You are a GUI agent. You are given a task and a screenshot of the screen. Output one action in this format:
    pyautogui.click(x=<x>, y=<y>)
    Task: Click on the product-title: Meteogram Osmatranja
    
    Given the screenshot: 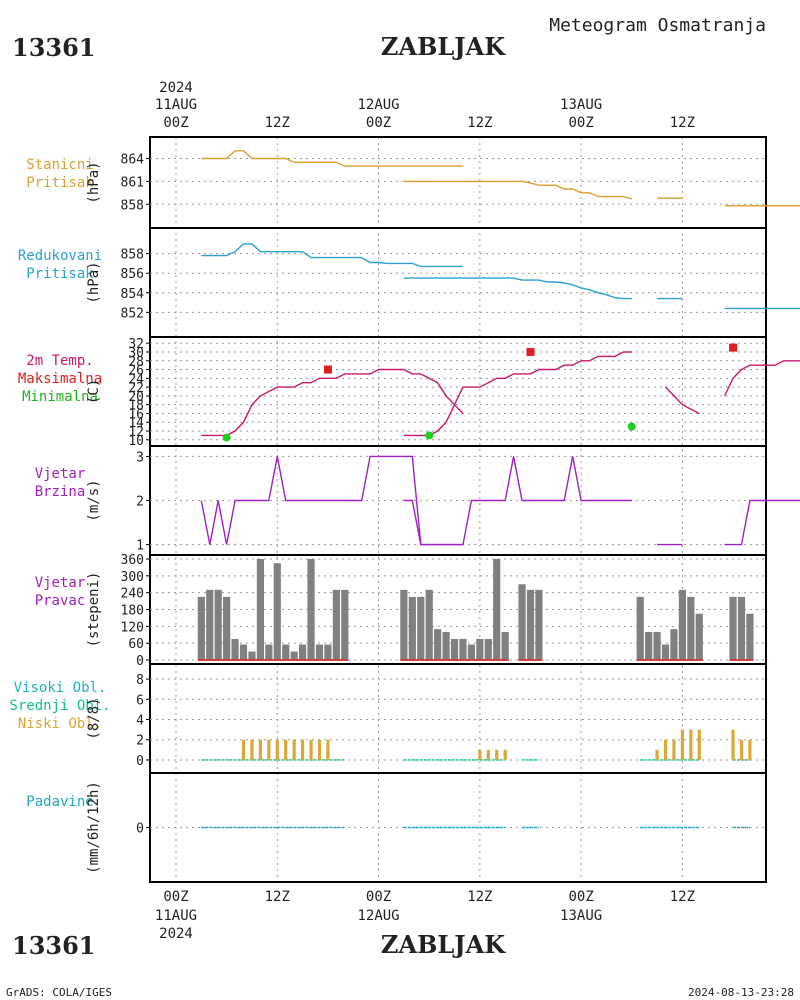 What is the action you would take?
    pyautogui.click(x=657, y=25)
    